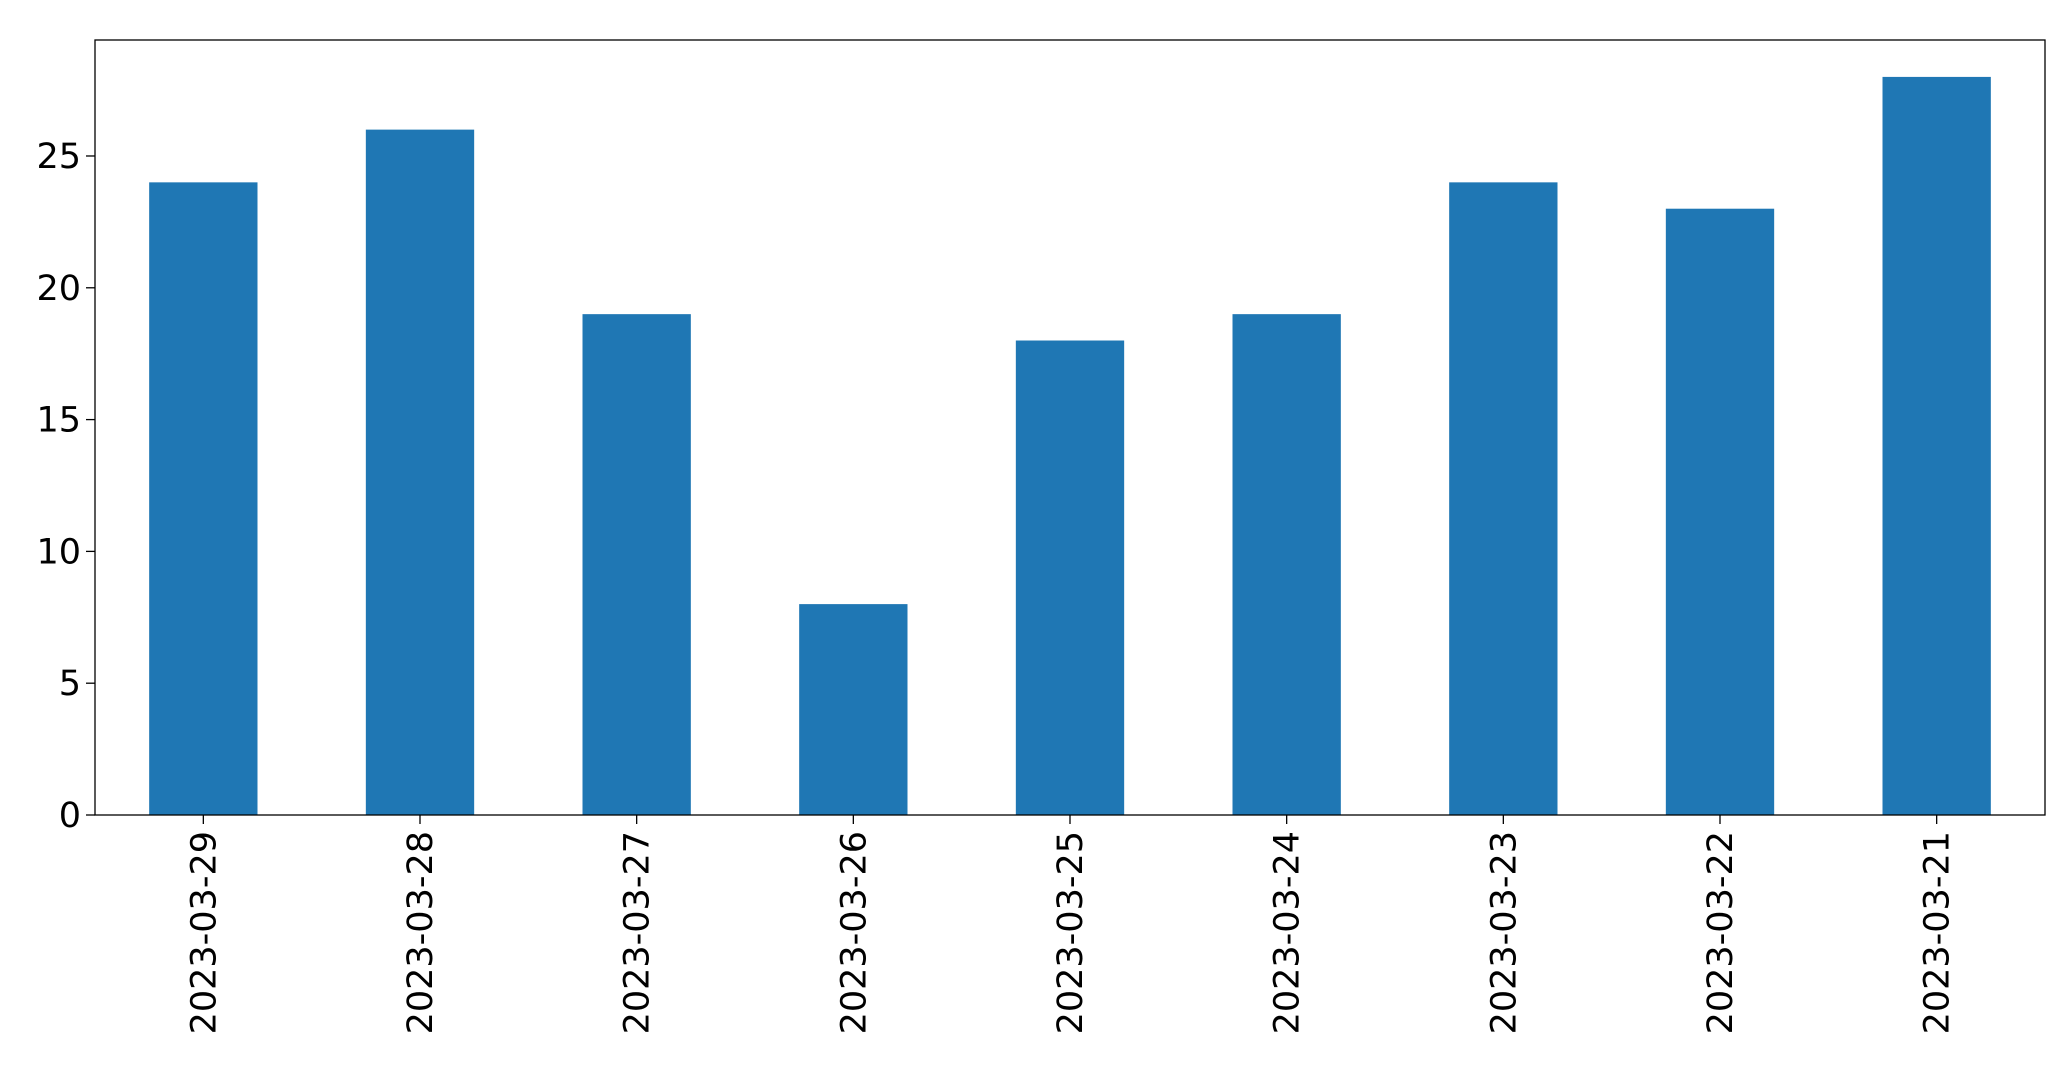 The image size is (2071, 1066). I want to click on x-tick-label: 2023-03-24, so click(1288, 932).